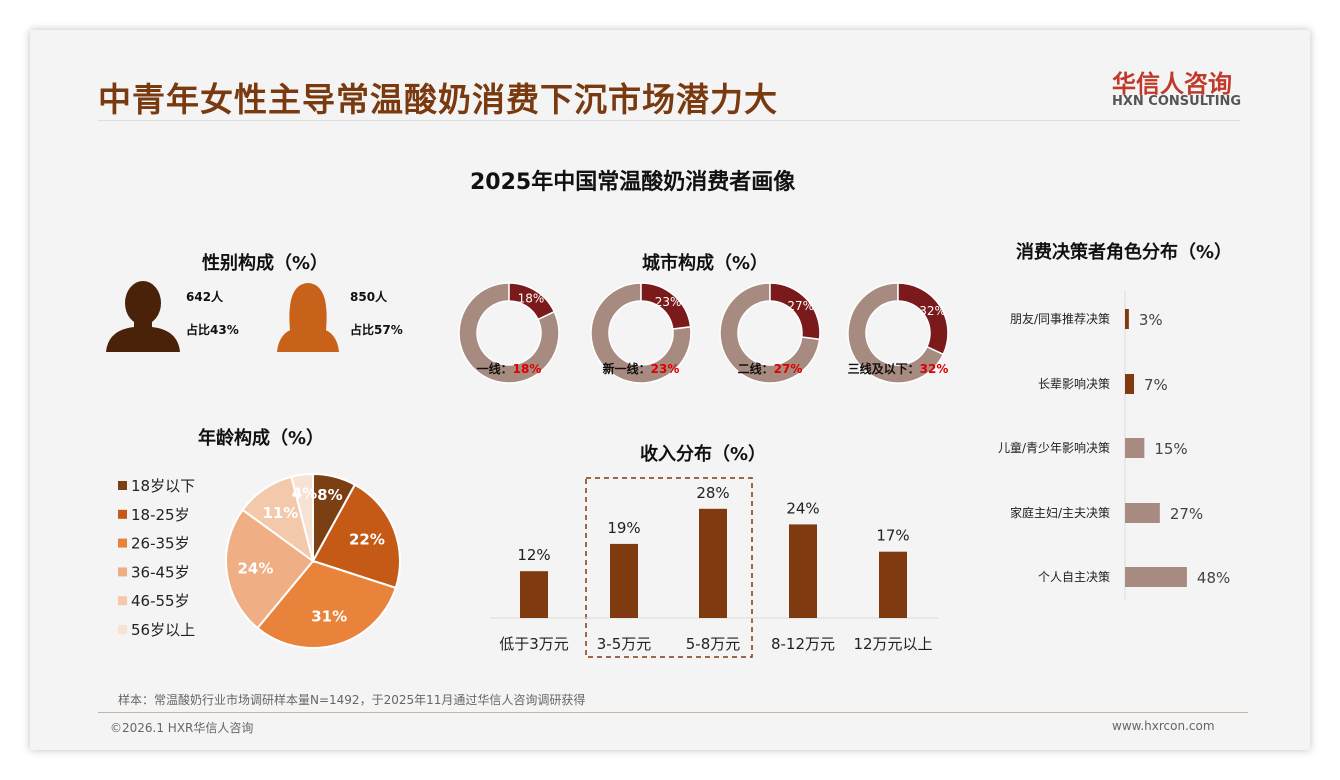  I want to click on donut-value-label: 27%, so click(800, 306).